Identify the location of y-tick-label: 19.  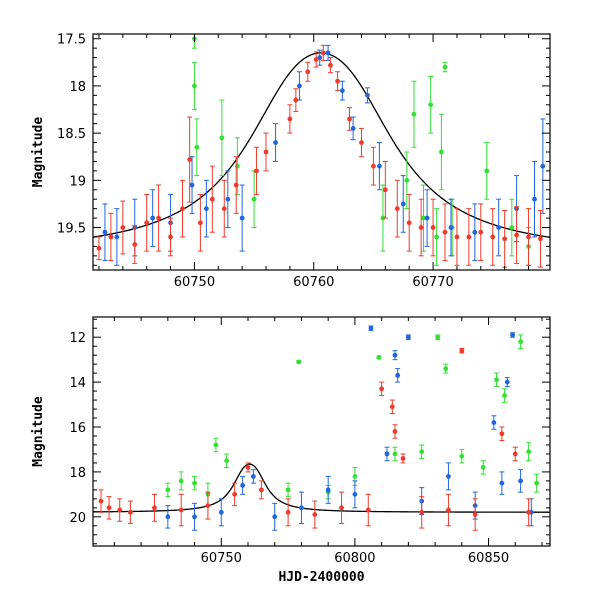
(77, 181).